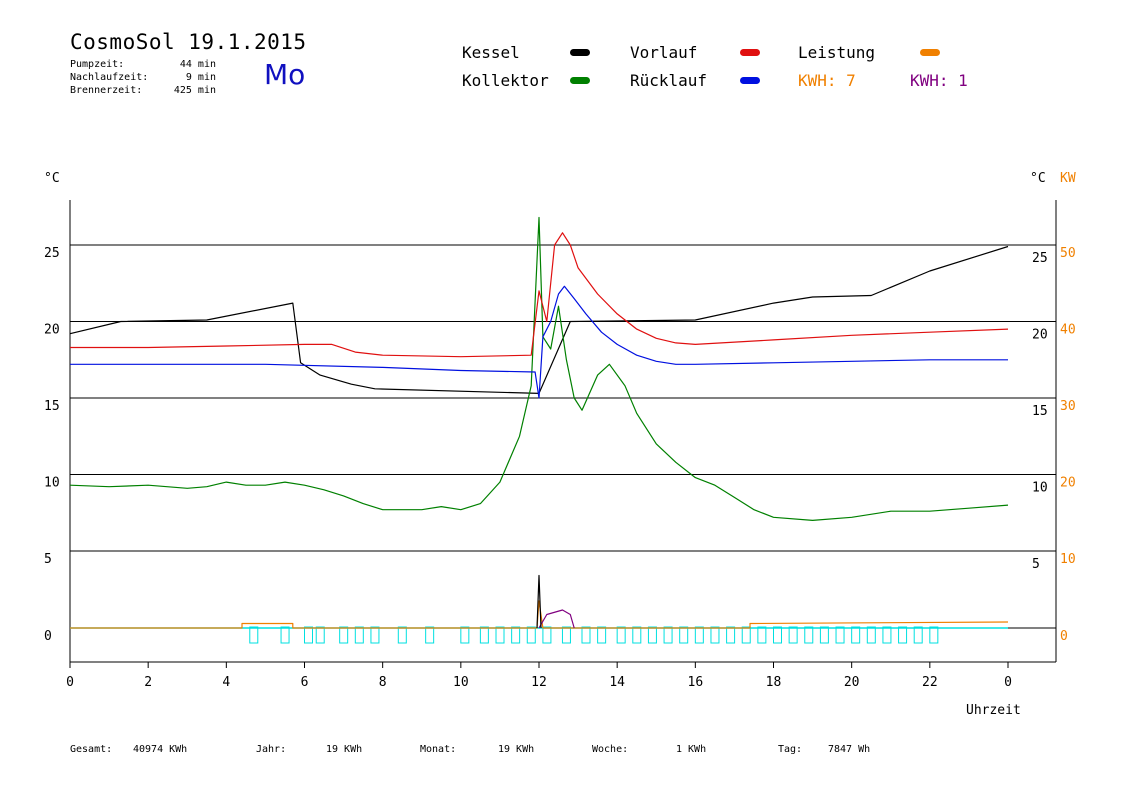 The image size is (1148, 812). What do you see at coordinates (52, 406) in the screenshot?
I see `y-tick-left: 15` at bounding box center [52, 406].